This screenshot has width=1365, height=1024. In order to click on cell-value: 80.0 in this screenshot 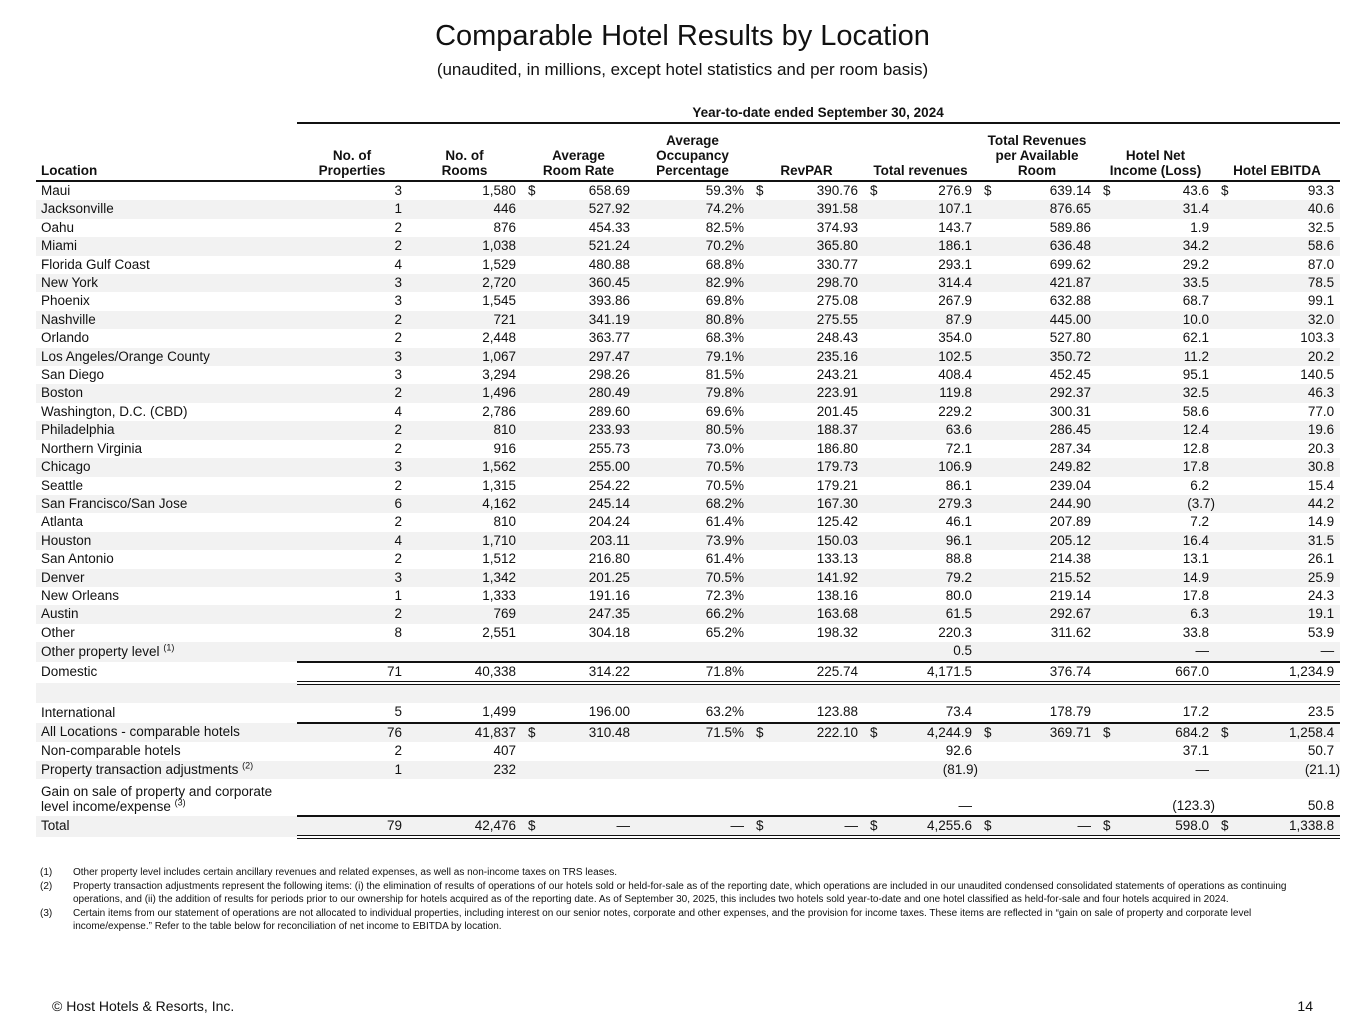, I will do `click(958, 595)`.